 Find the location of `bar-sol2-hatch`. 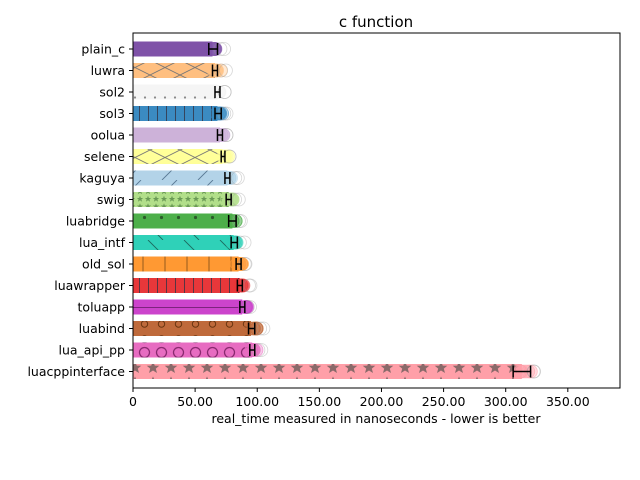

bar-sol2-hatch is located at coordinates (175, 92).